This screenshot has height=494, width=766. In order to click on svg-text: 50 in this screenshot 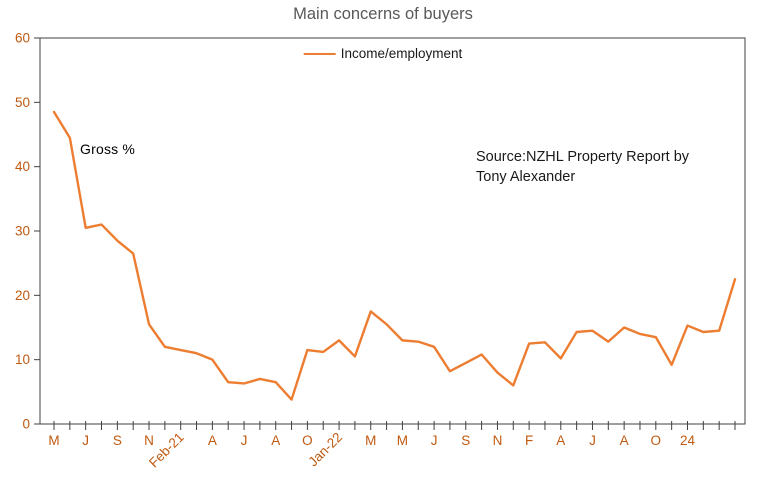, I will do `click(22, 102)`.